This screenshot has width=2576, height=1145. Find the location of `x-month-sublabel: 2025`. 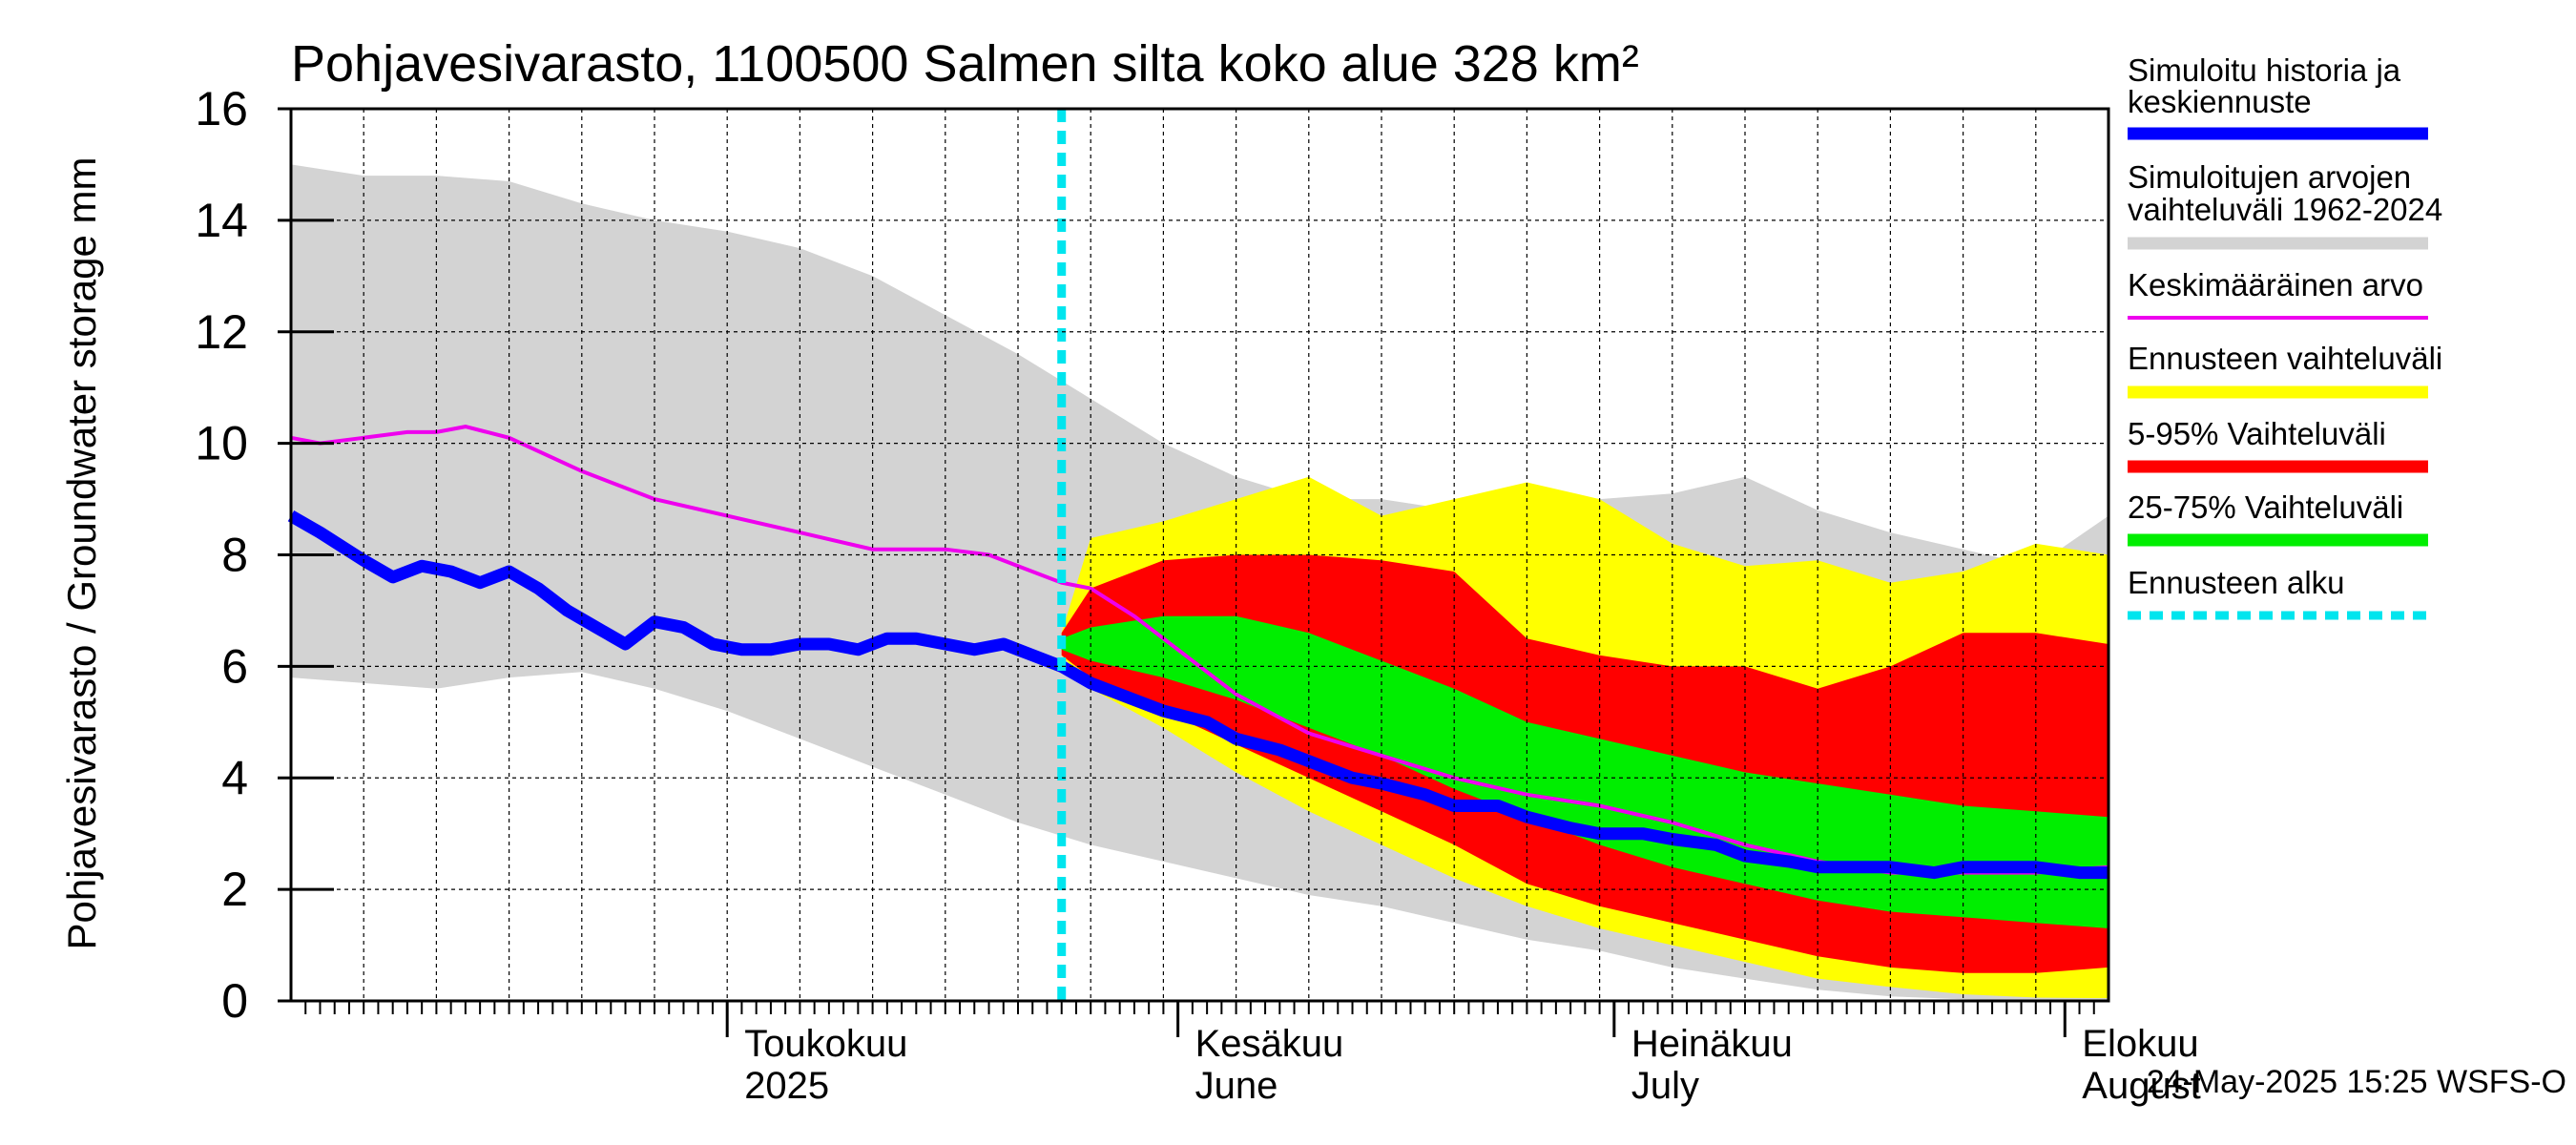

x-month-sublabel: 2025 is located at coordinates (786, 1086).